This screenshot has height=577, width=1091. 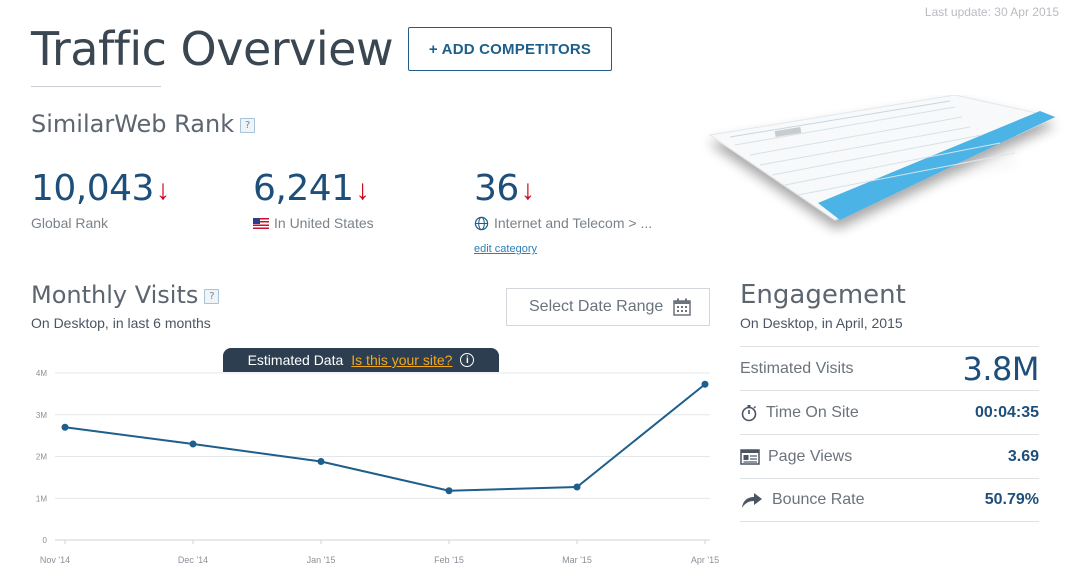 I want to click on is-this-your-site-link: Is this your site?, so click(x=402, y=360).